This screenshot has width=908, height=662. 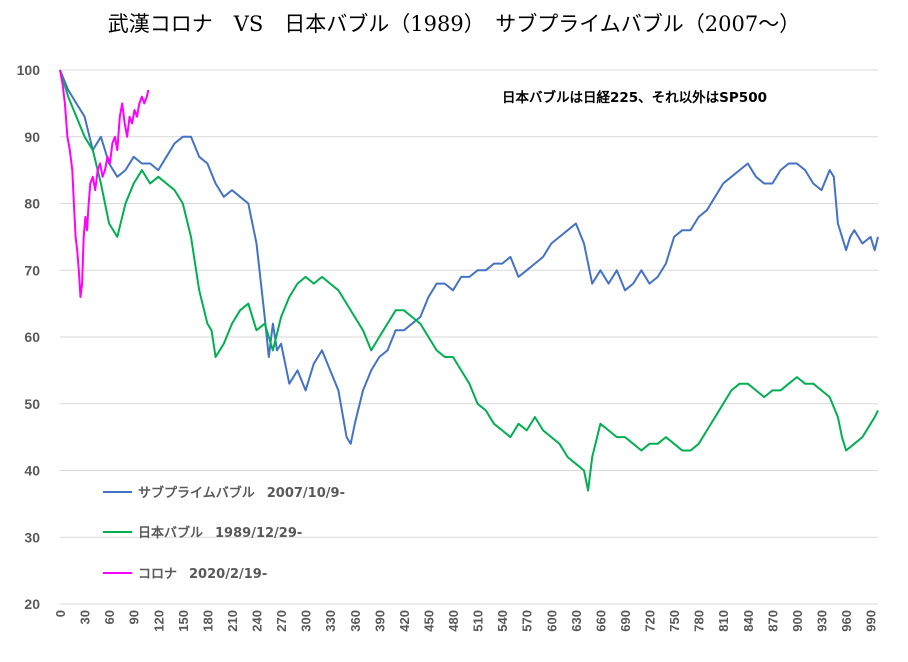 I want to click on x-tick: 0, so click(x=60, y=613).